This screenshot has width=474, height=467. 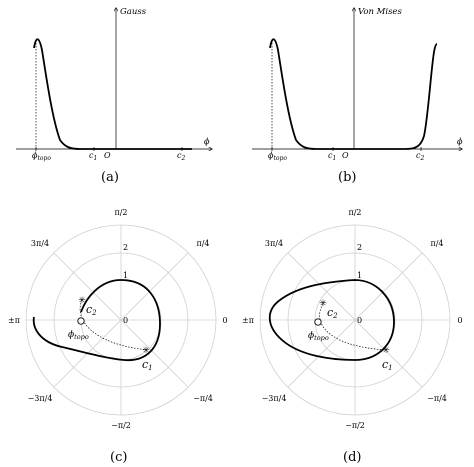 I want to click on curve-label: Von Mises, so click(x=380, y=12).